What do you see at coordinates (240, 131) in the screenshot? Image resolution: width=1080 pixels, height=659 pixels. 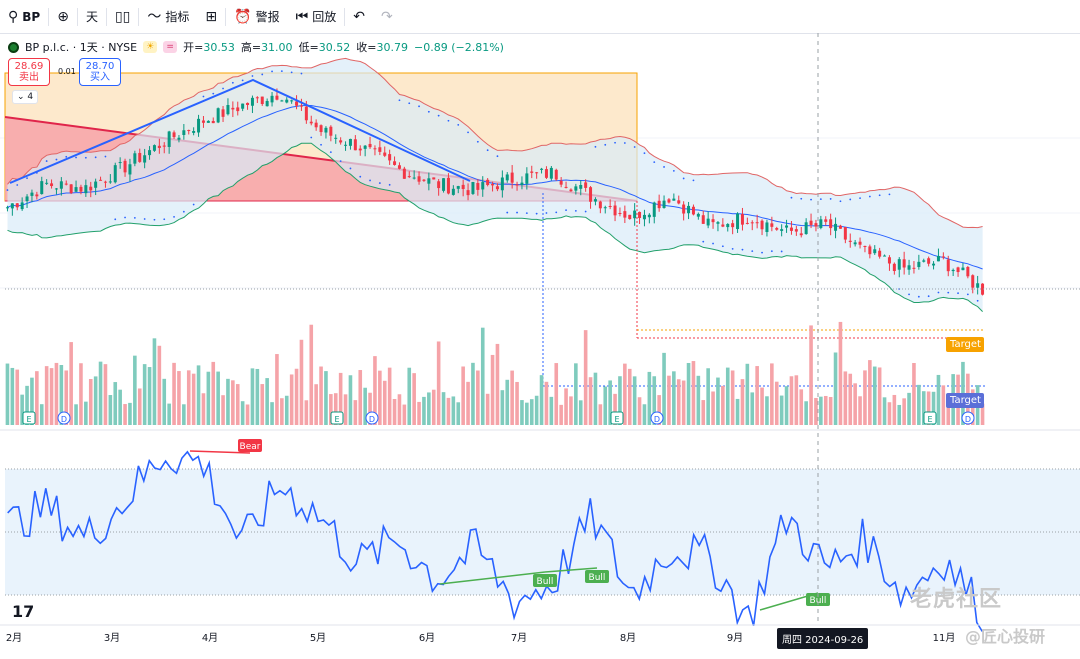 I see `trend-lines` at bounding box center [240, 131].